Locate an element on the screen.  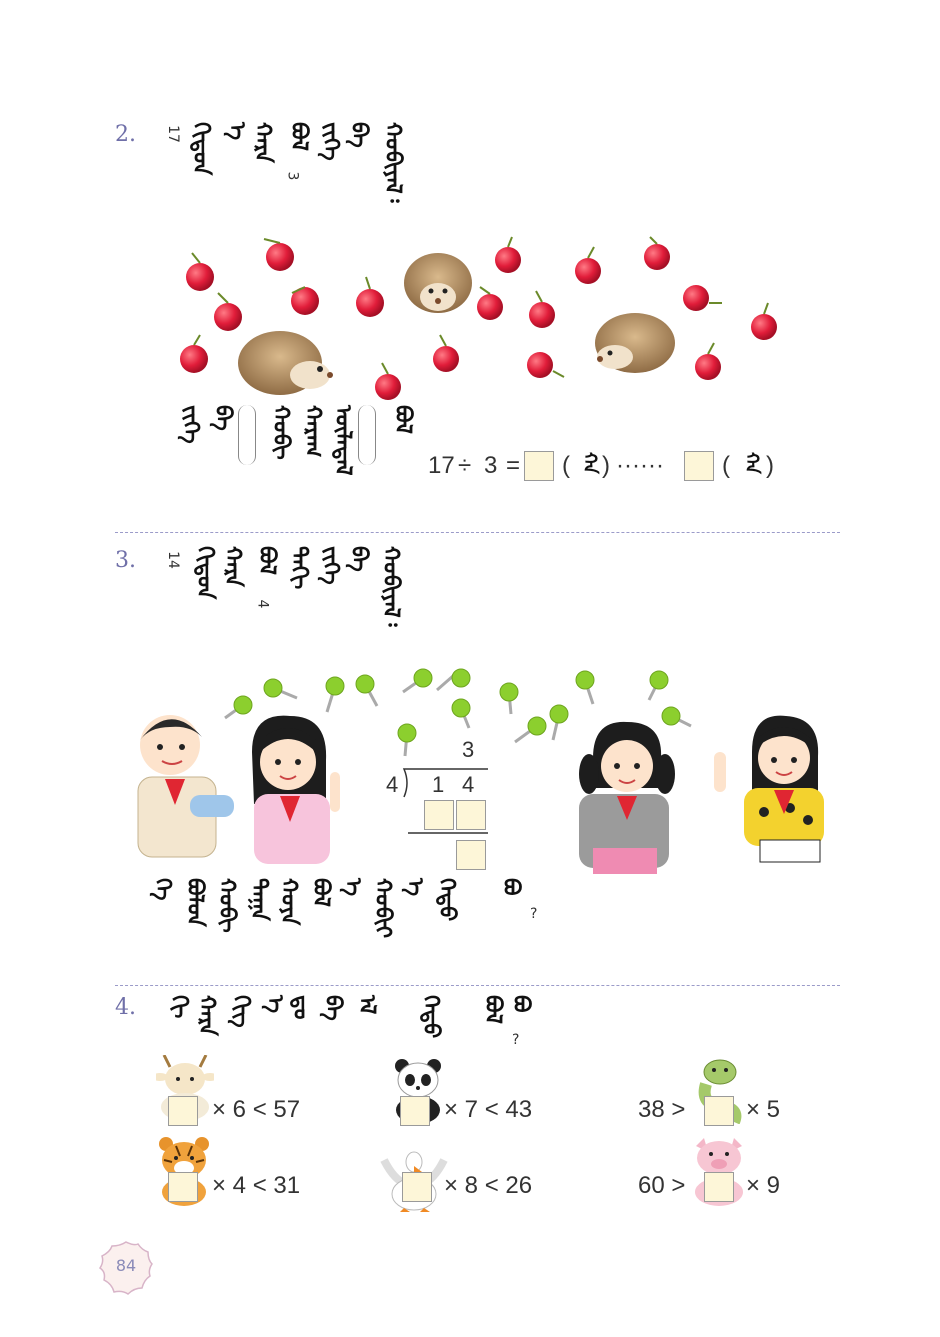
long-division is located at coordinates (440, 805).